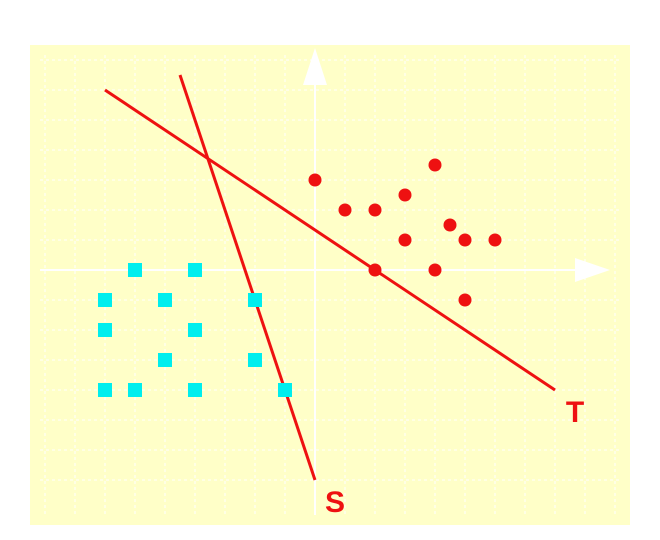 This screenshot has width=660, height=540. Describe the element at coordinates (454, 457) in the screenshot. I see `line-labels: ST` at that location.